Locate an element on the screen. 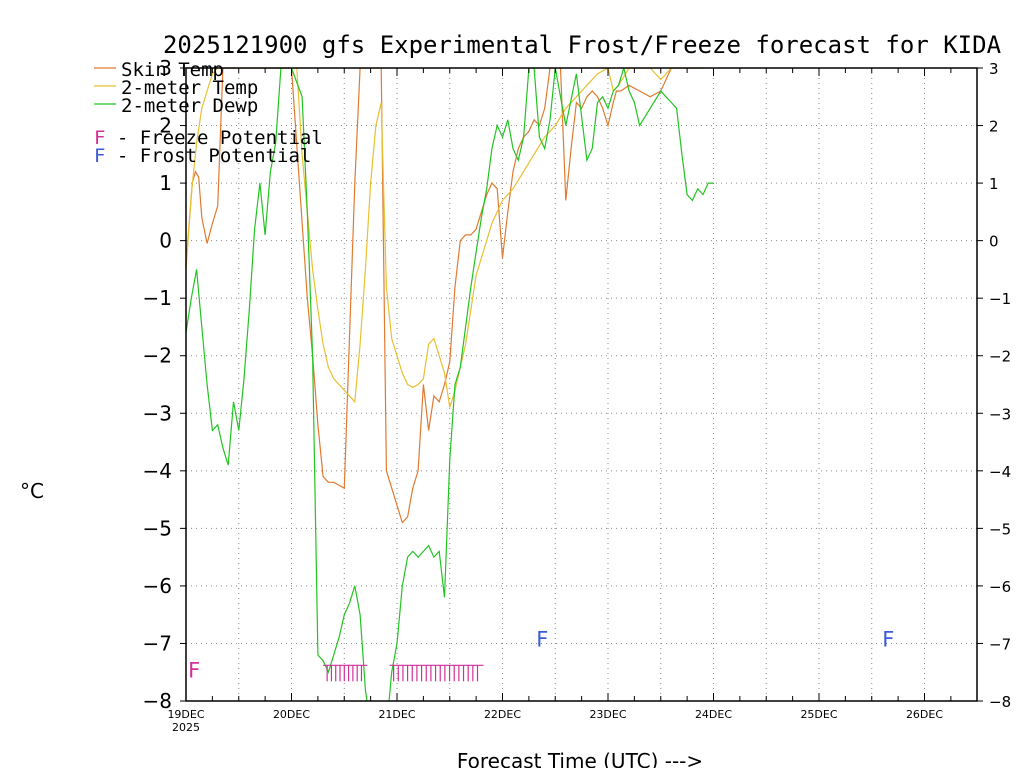  legend-frost: F - Frost Potential is located at coordinates (202, 156).